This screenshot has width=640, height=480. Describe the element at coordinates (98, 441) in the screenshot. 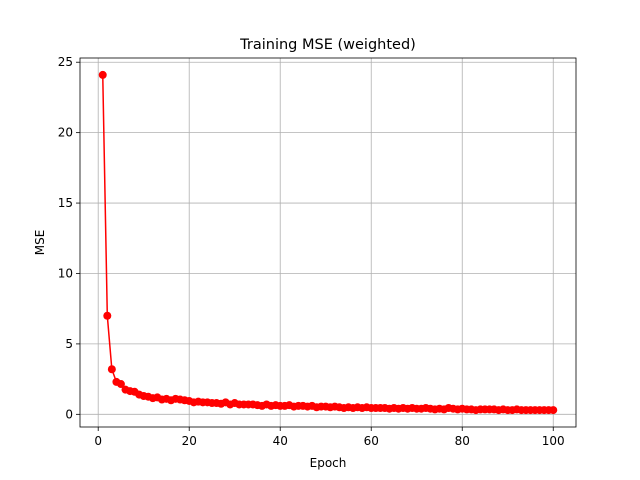

I see `x-tick-label: 0` at that location.